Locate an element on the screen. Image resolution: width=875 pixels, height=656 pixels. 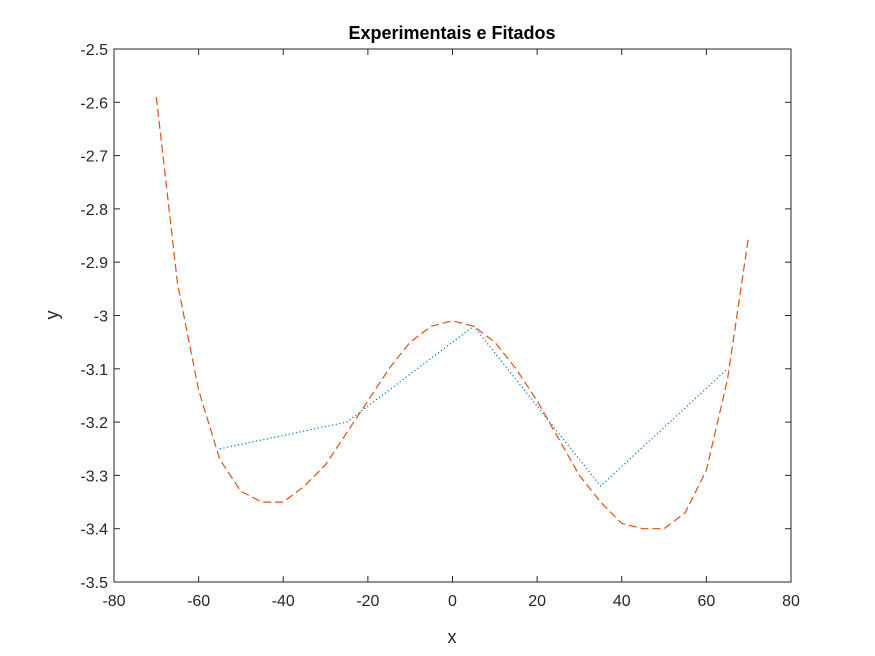
y-tick-label: -2.8 is located at coordinates (94, 210).